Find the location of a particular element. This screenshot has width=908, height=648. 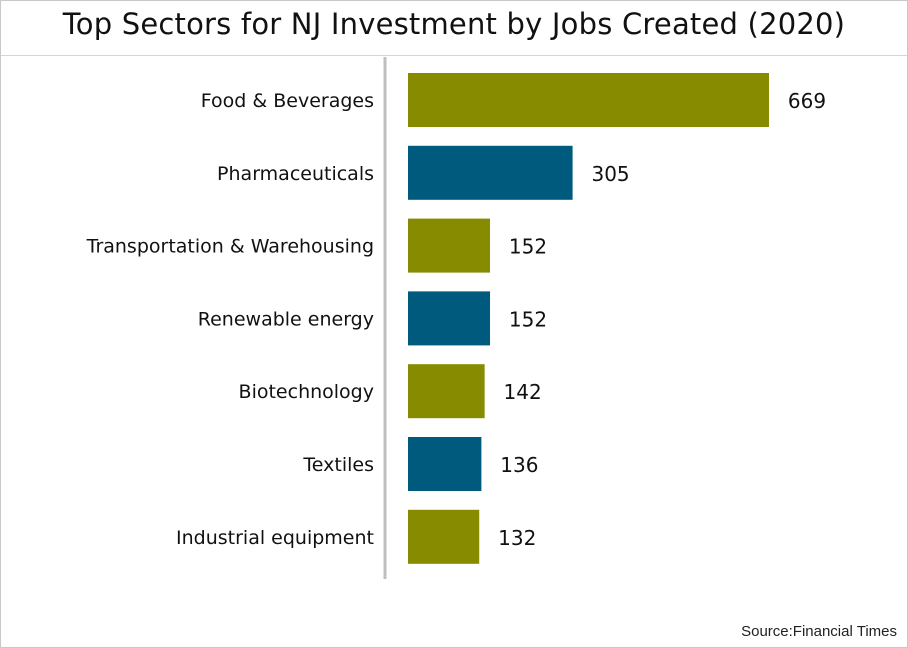

value-label-industrial-equipment: 132 is located at coordinates (517, 538).